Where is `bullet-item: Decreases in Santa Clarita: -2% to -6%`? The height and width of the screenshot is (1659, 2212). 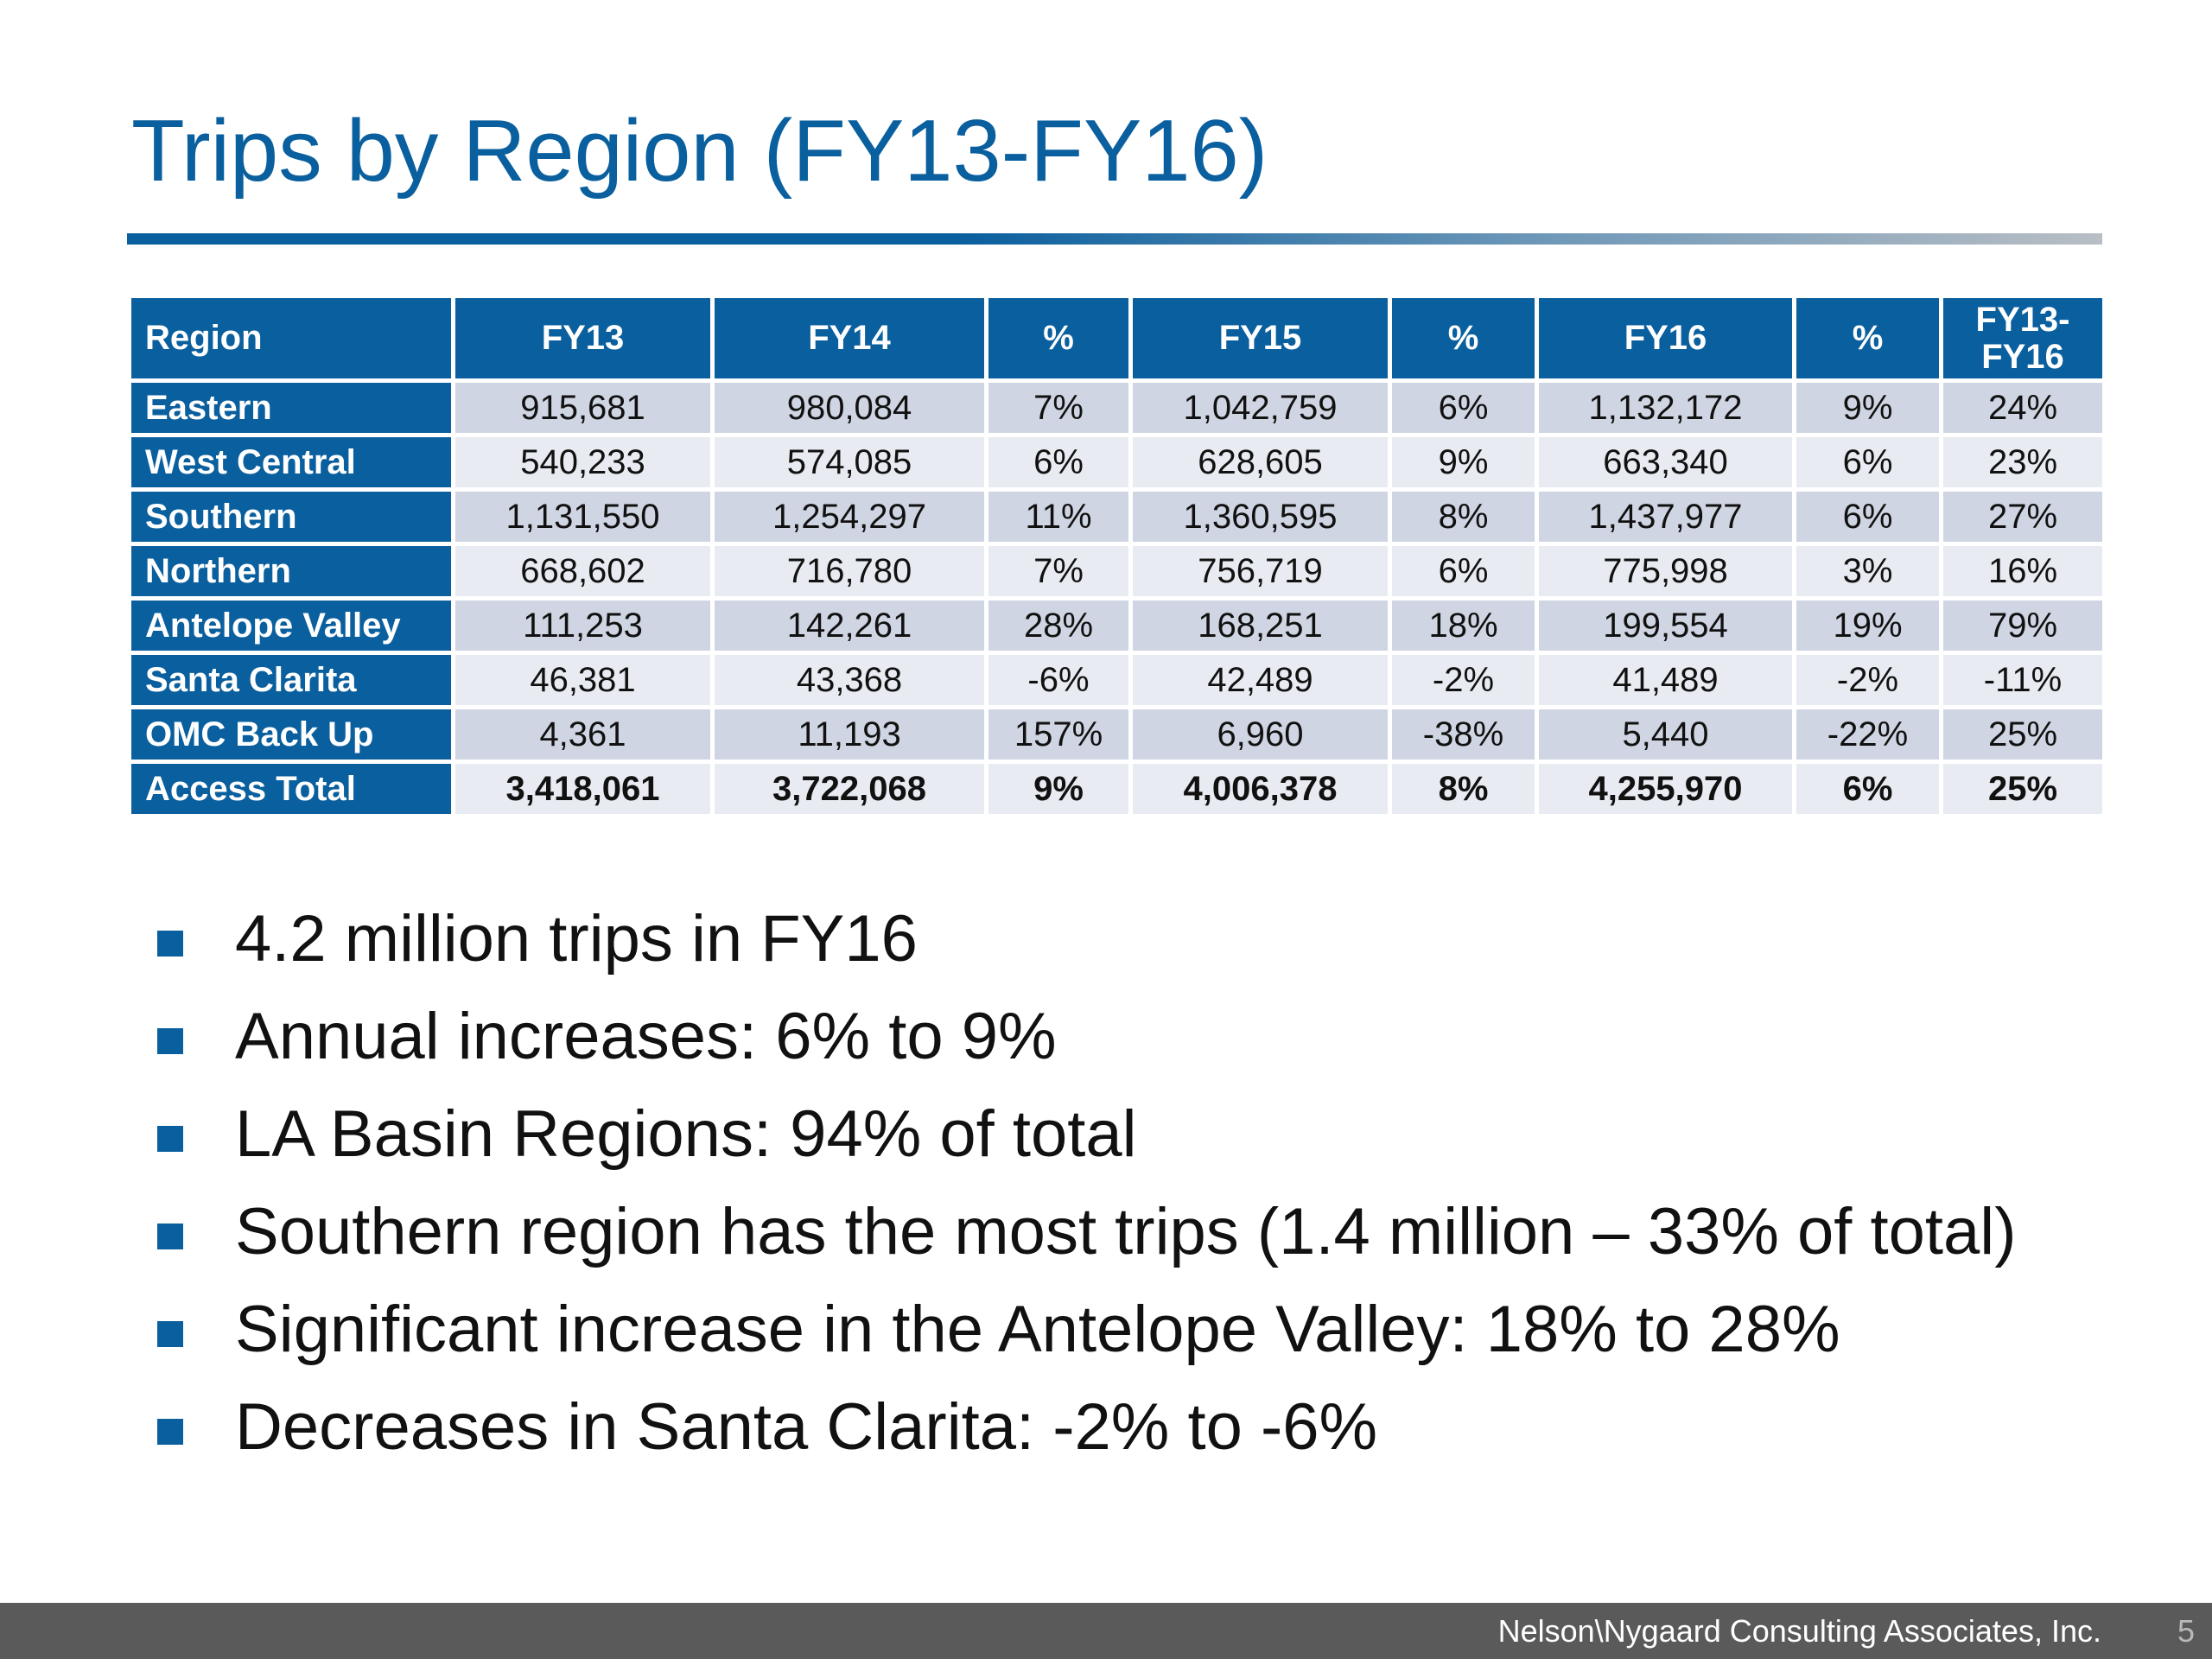
bullet-item: Decreases in Santa Clarita: -2% to -6% is located at coordinates (1086, 1427).